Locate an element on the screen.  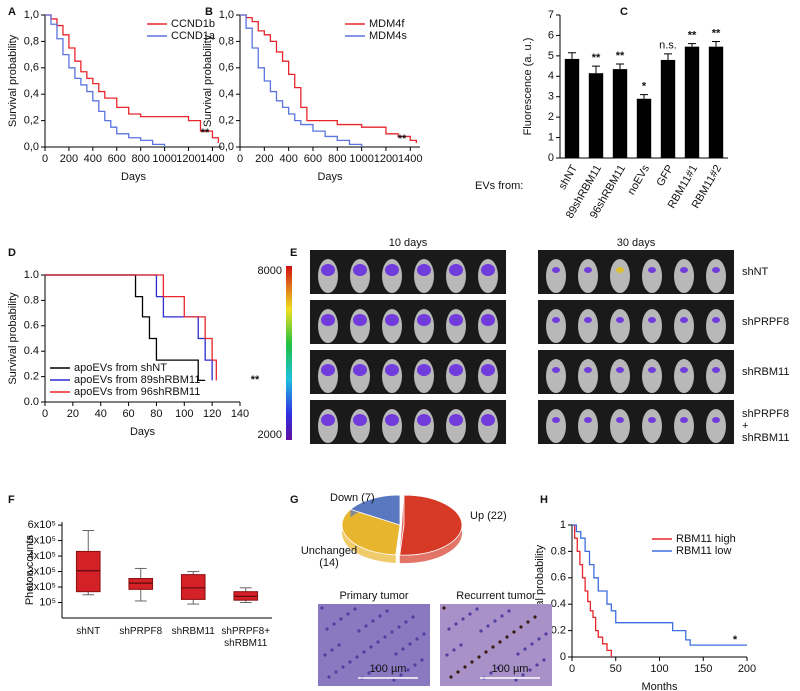
scale-bar-label: 100 µm is located at coordinates (510, 669).